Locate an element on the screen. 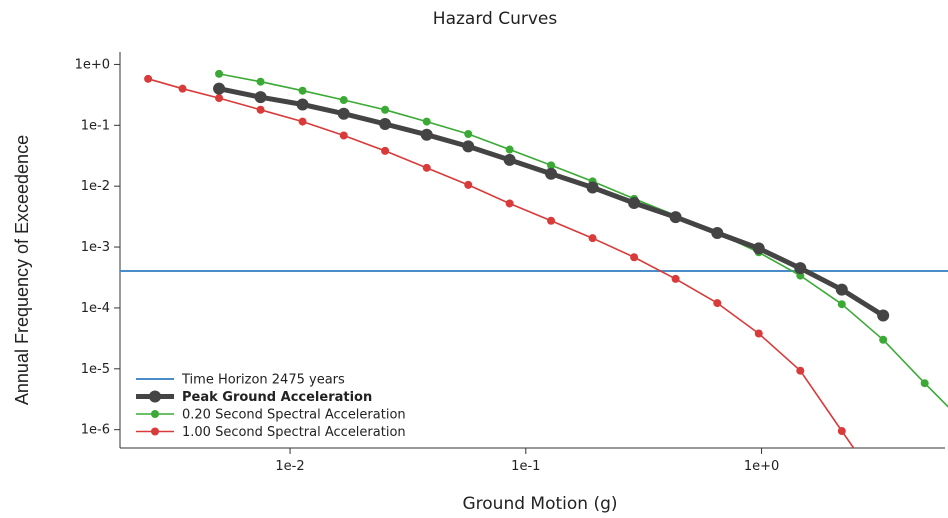  y-tick-label-4: 1e-4 is located at coordinates (95, 308).